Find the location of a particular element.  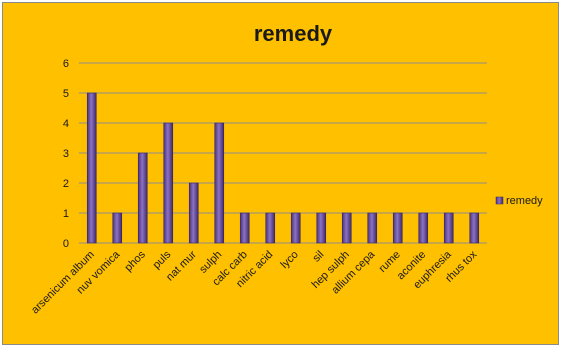

legend-label: remedy is located at coordinates (524, 201).